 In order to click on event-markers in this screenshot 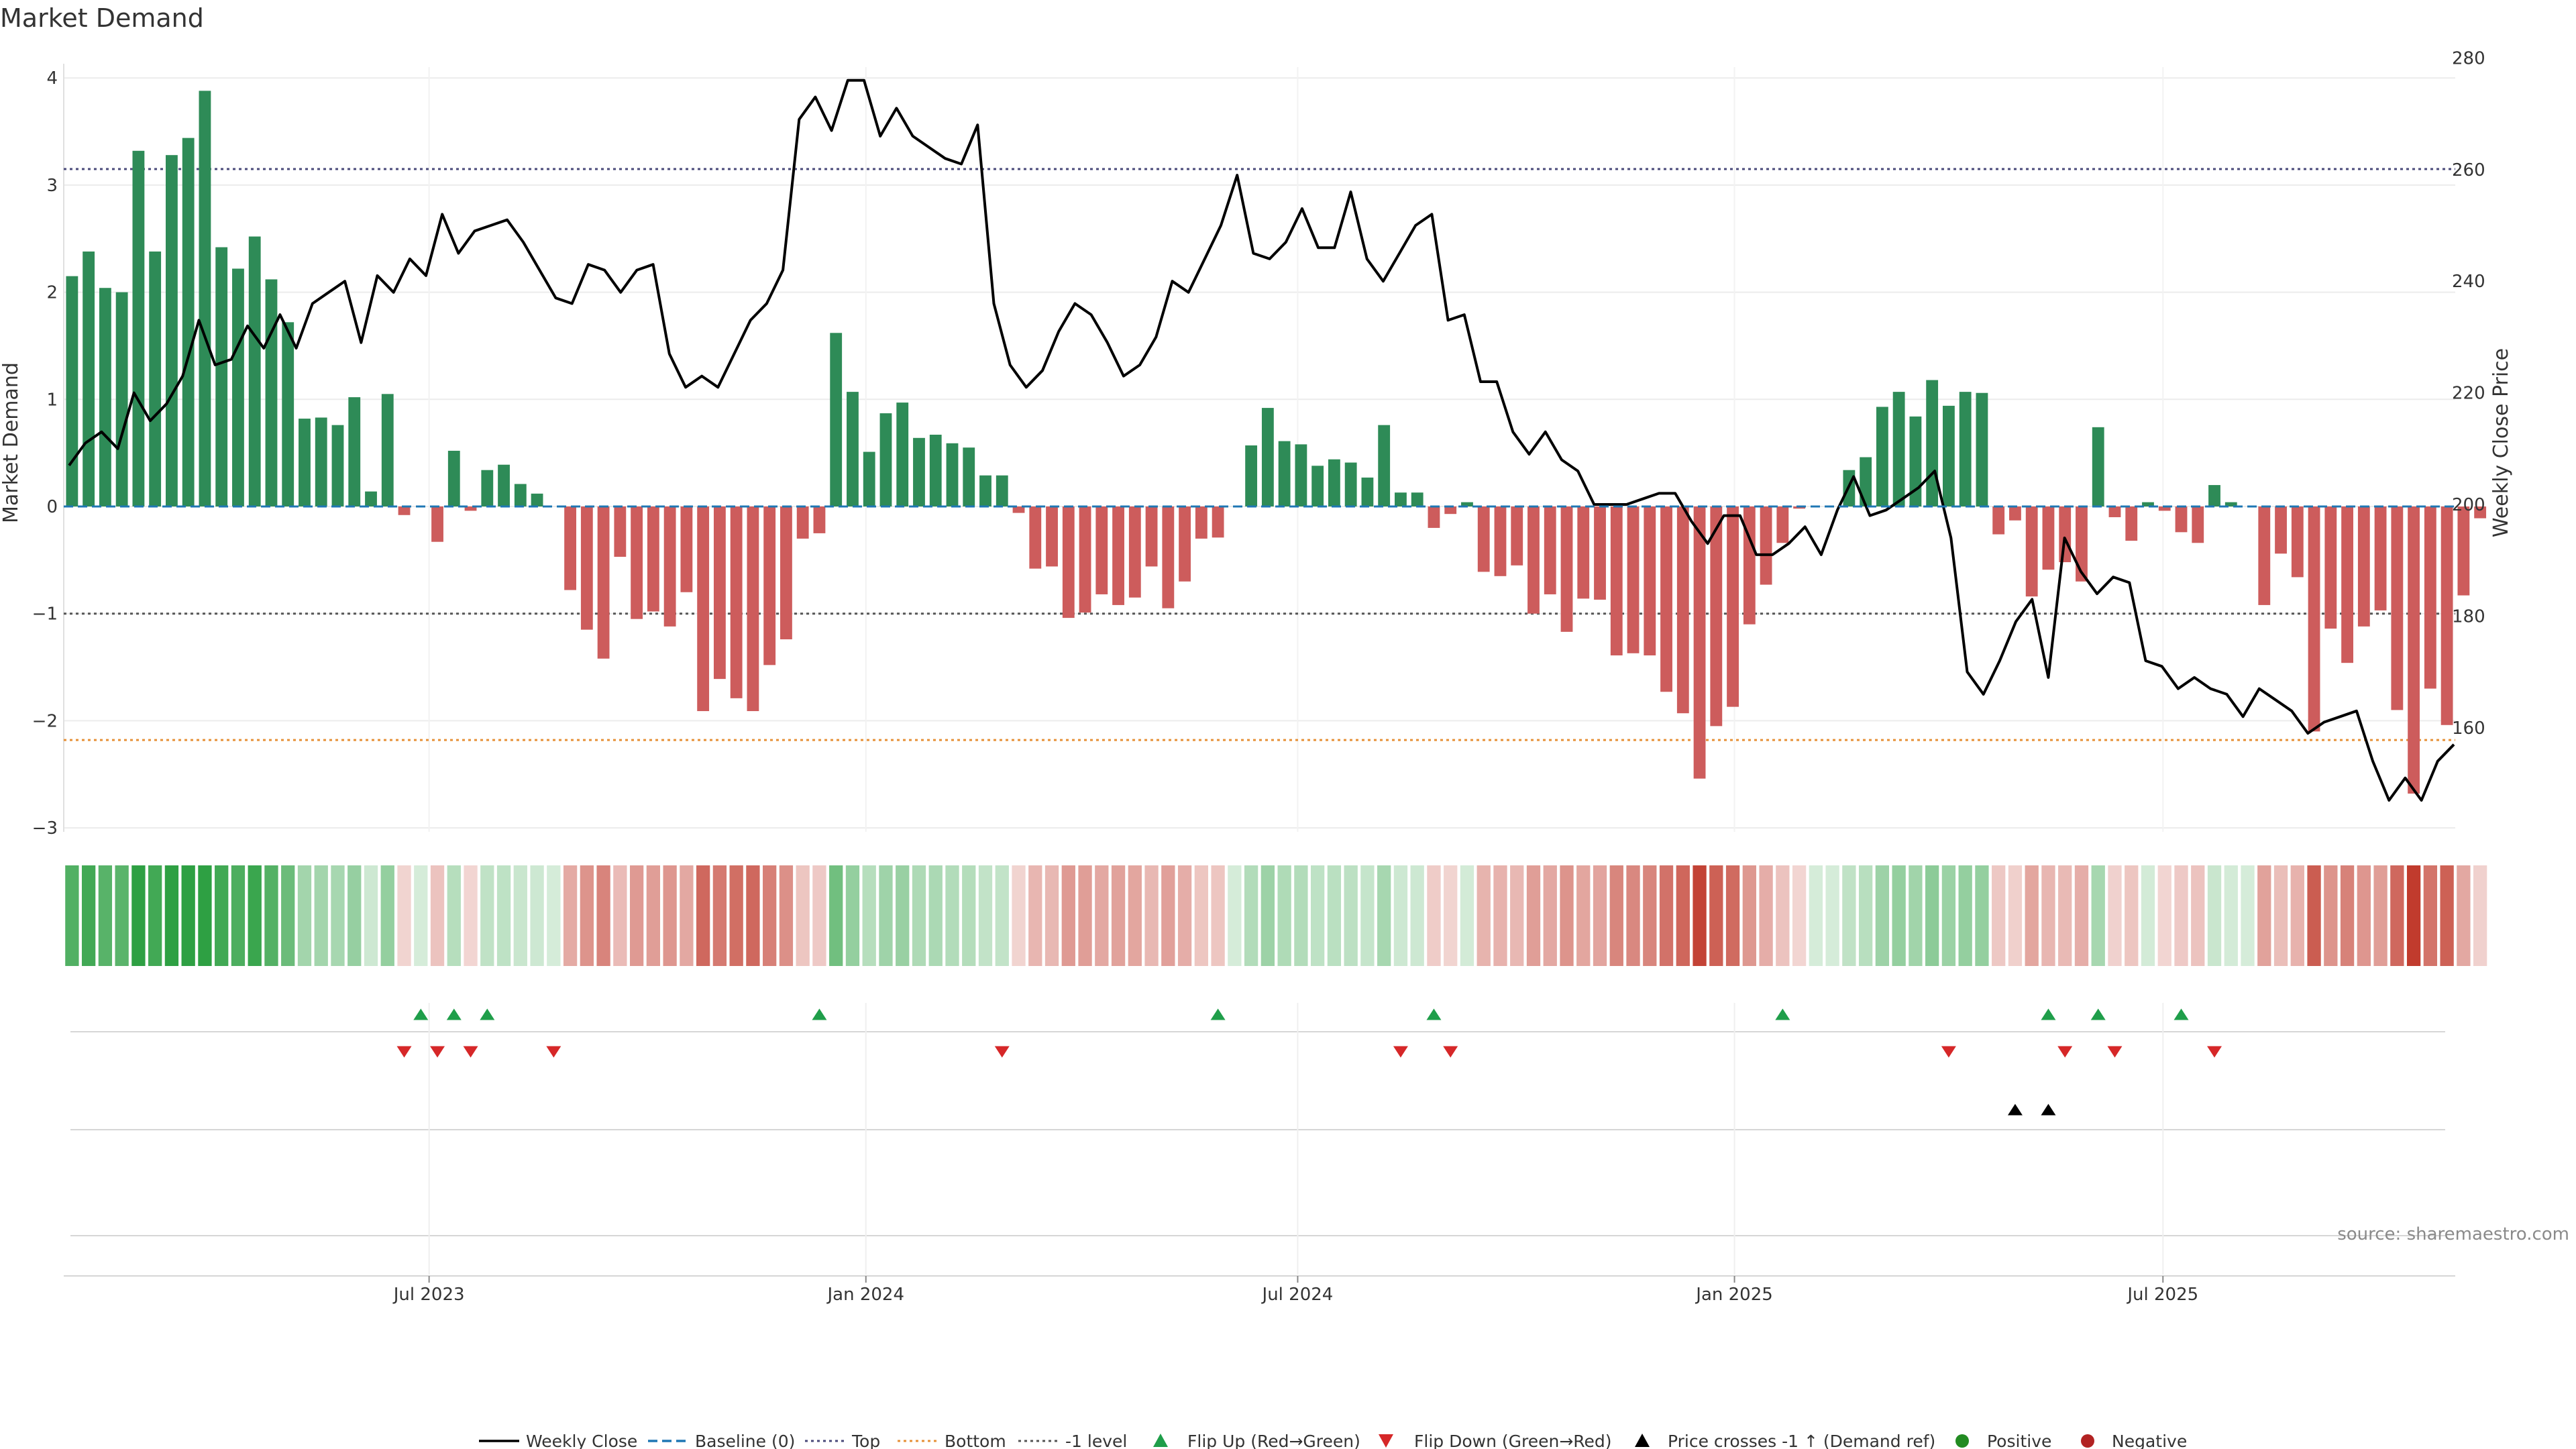, I will do `click(1309, 1062)`.